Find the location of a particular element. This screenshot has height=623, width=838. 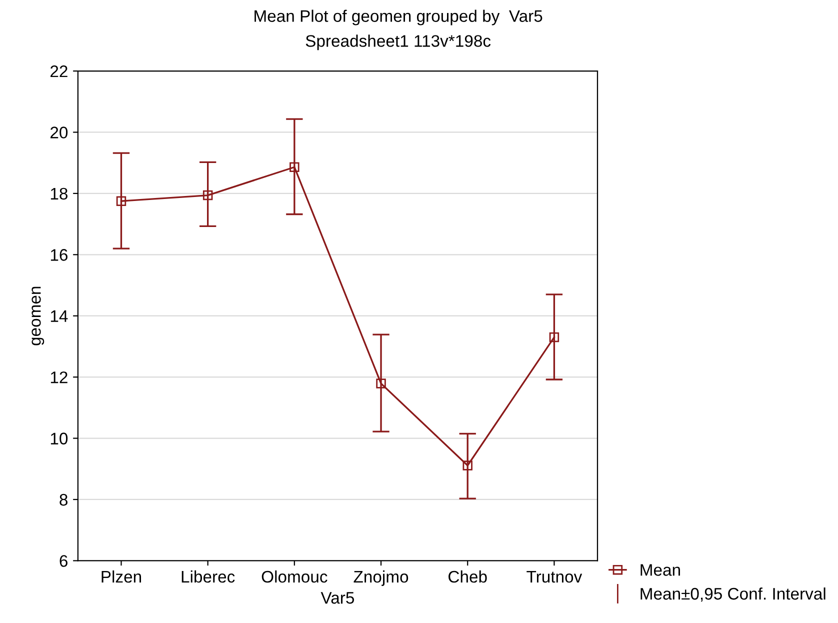

x-tick-label: Plzen is located at coordinates (121, 576).